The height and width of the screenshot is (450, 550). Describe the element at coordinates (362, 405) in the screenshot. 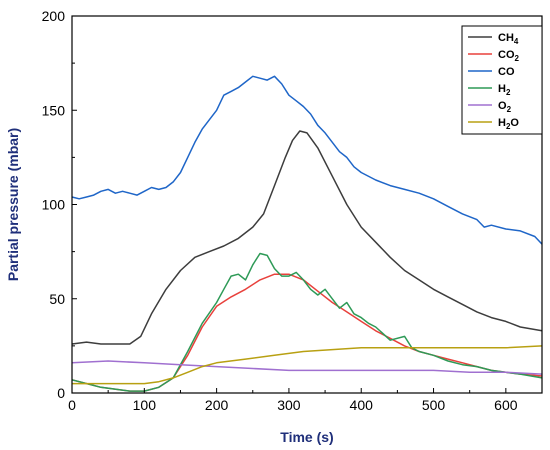

I see `x-tick-label: 400` at that location.